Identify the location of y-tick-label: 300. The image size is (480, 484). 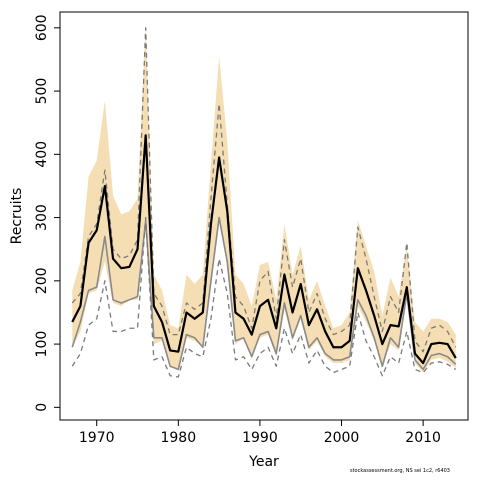
(42, 217).